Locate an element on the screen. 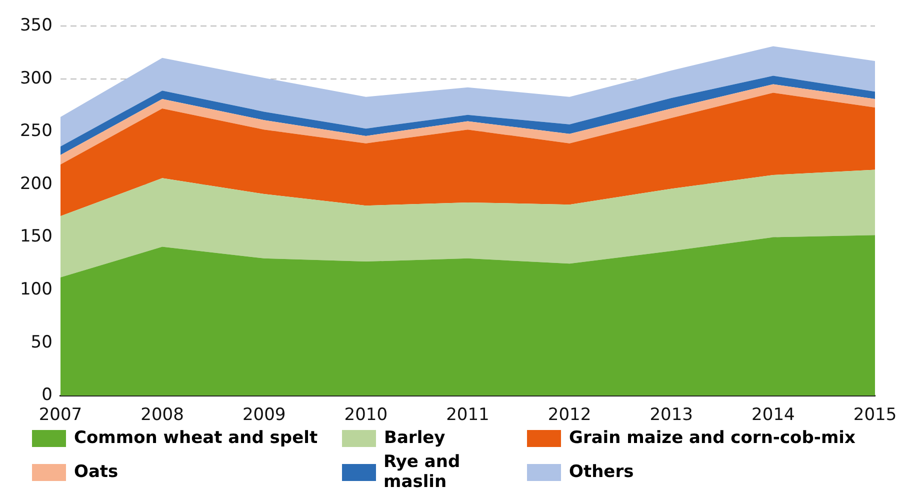  x-tick-label: 2015 is located at coordinates (875, 415).